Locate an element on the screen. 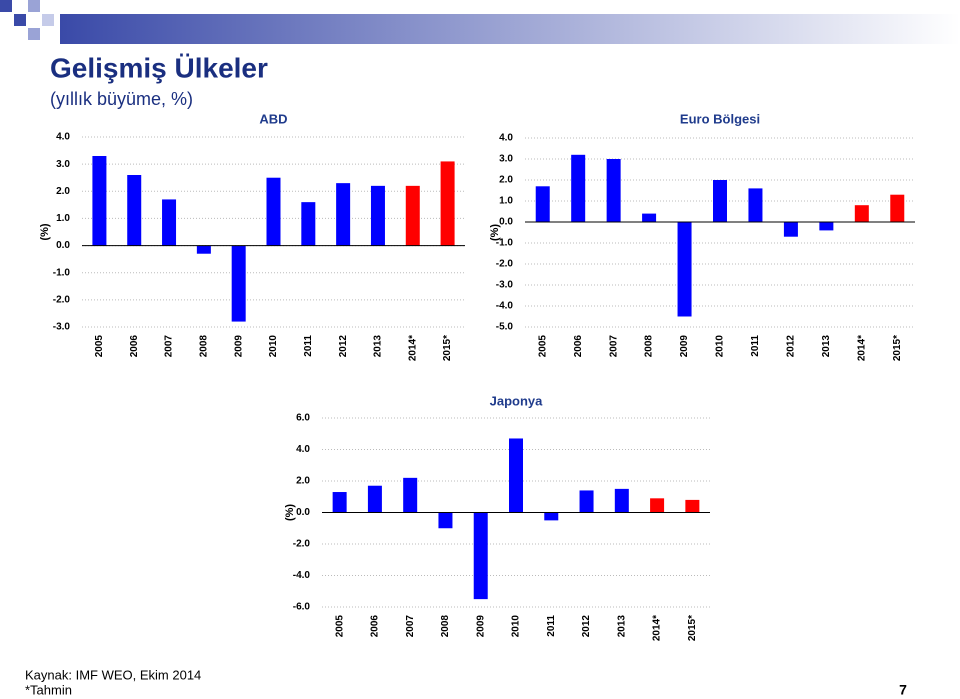 The image size is (960, 699). chart-title: Euro Bölgesi is located at coordinates (720, 118).